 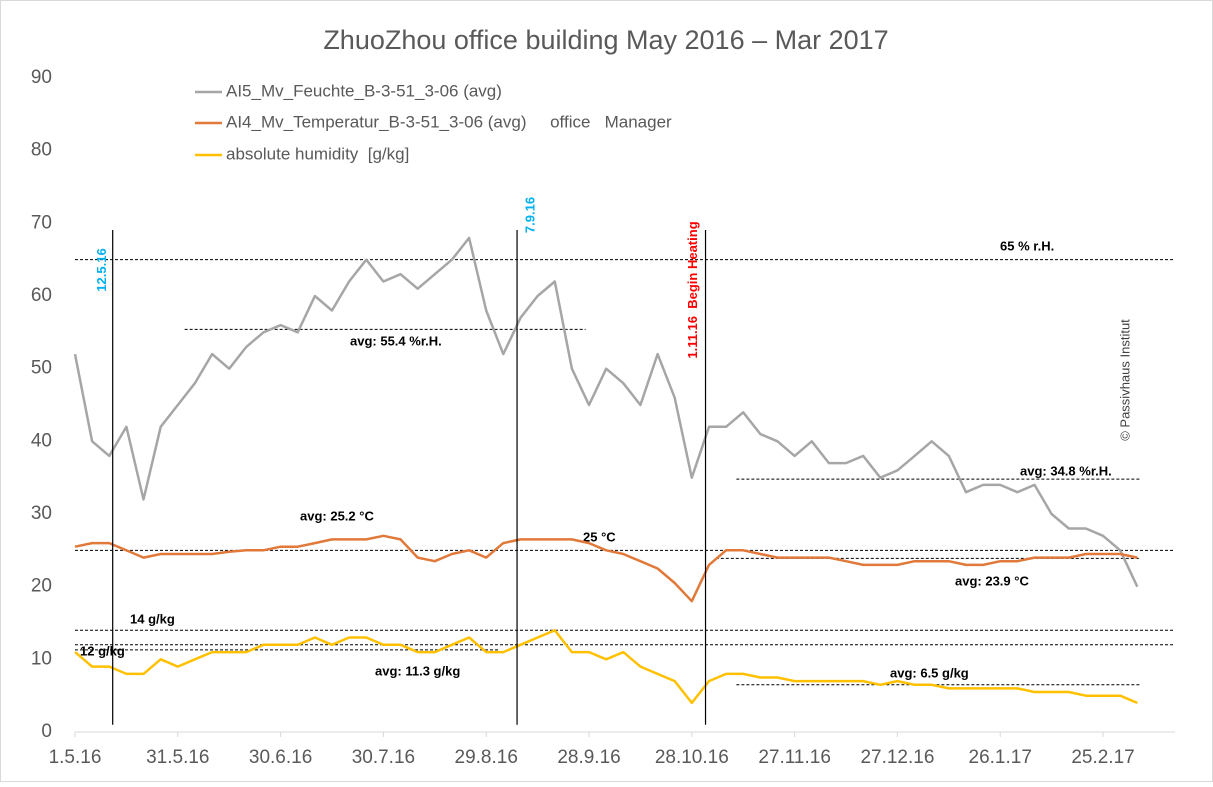 I want to click on x-tick-label: 26.1.17, so click(x=1000, y=757).